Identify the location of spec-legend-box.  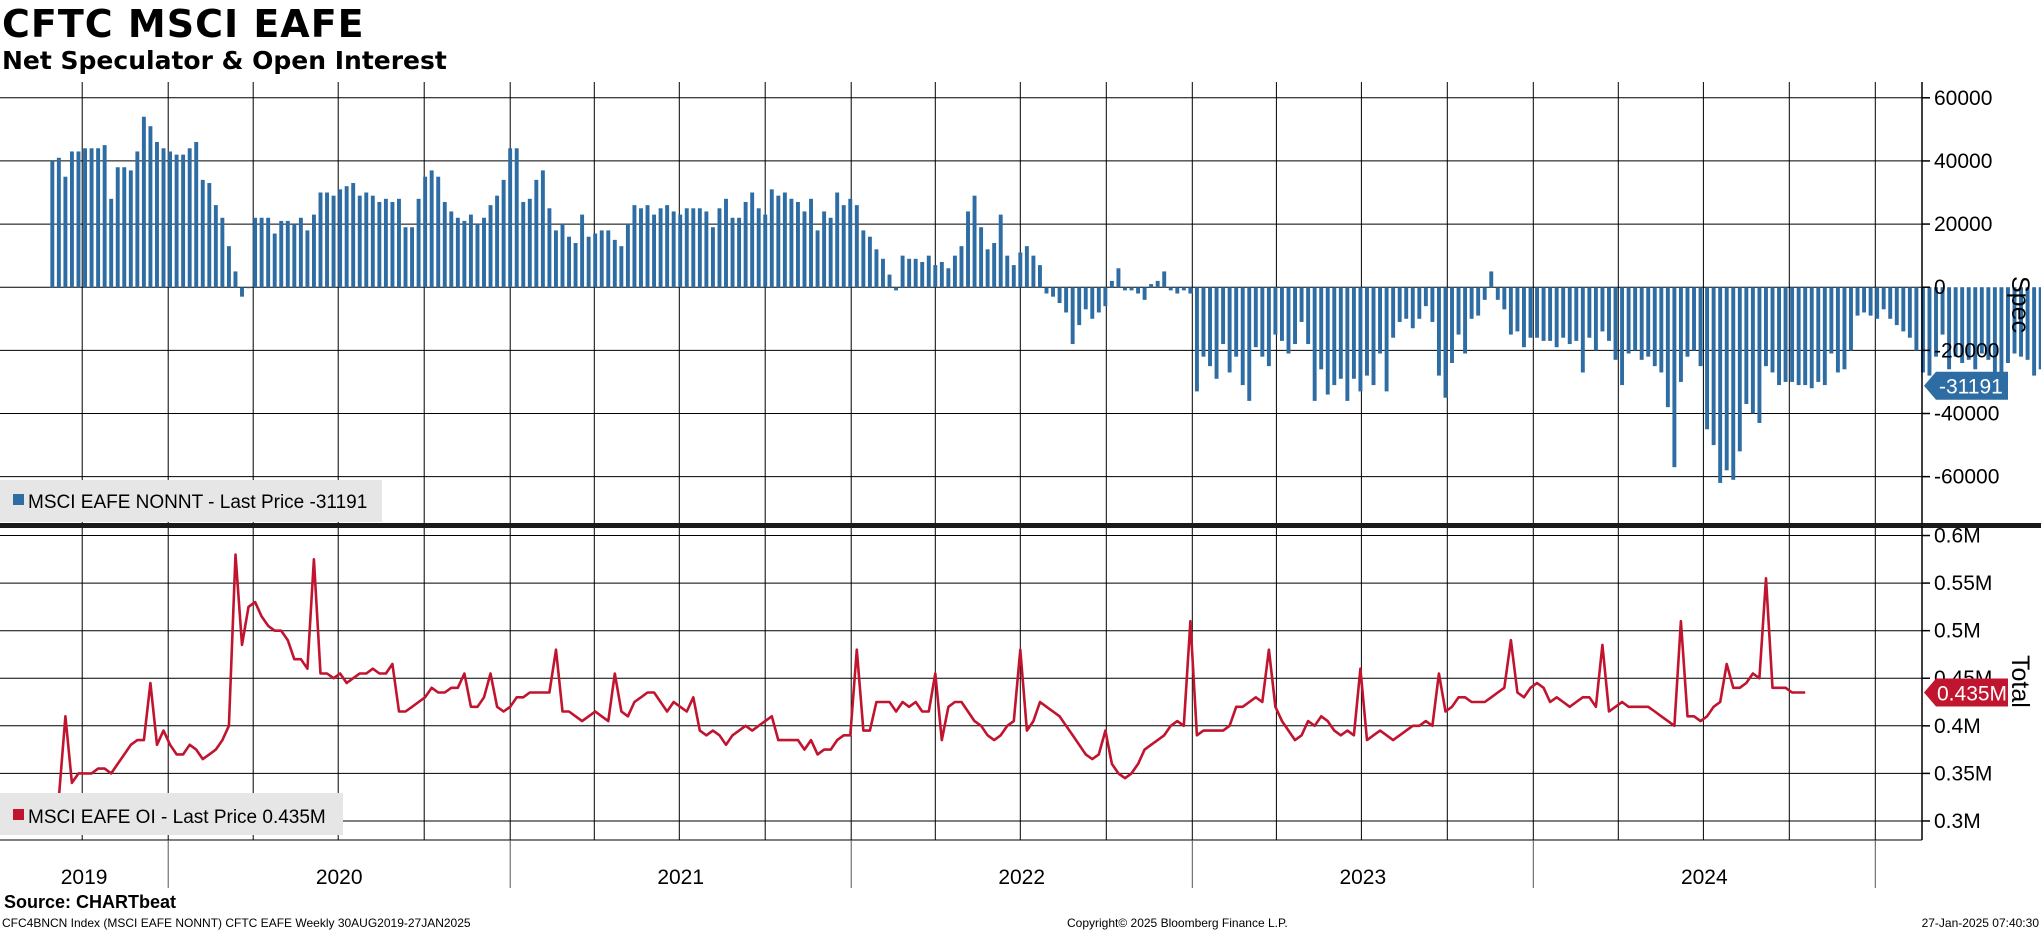
(191, 501).